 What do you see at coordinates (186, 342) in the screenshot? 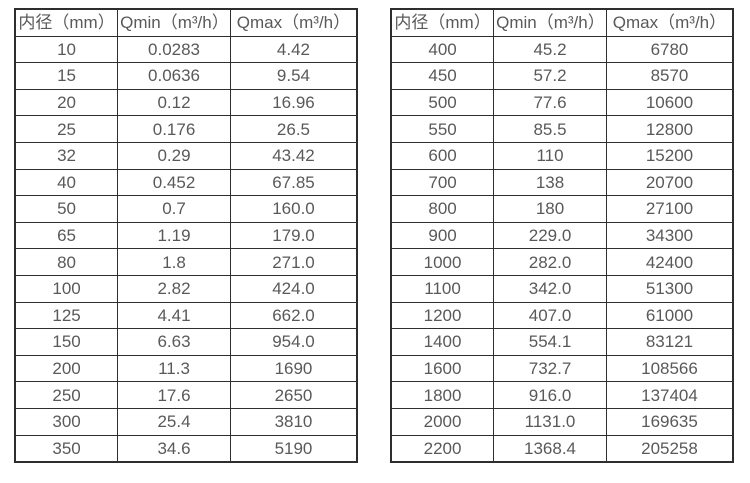
I see `table-row: 150 6.63 954.0` at bounding box center [186, 342].